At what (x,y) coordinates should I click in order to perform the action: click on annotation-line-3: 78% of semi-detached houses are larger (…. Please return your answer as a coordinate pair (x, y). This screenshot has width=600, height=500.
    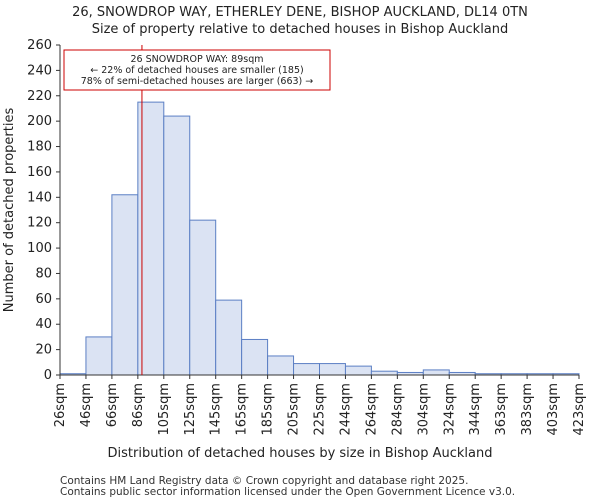
    Looking at the image, I should click on (197, 81).